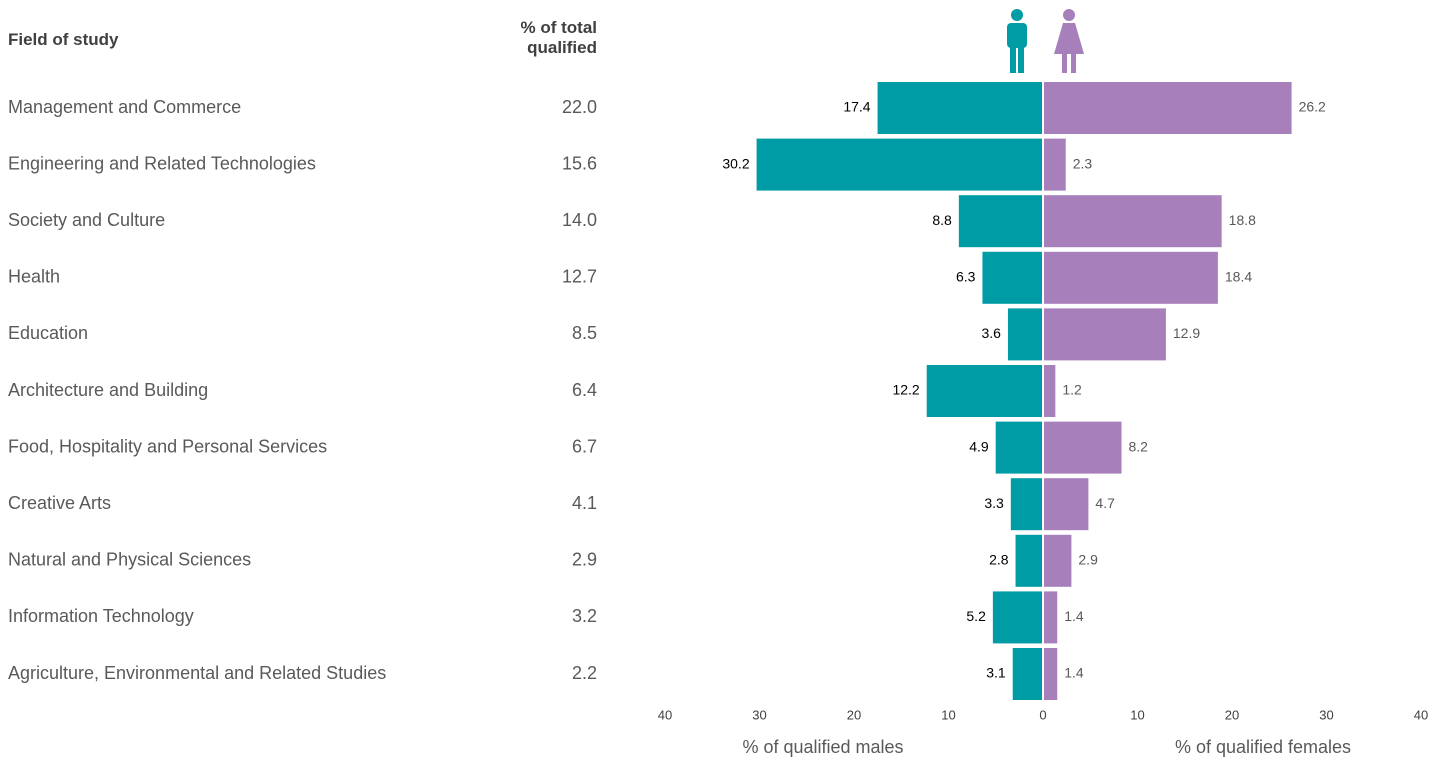 The width and height of the screenshot is (1449, 761). What do you see at coordinates (856, 107) in the screenshot?
I see `data-label: 17.4` at bounding box center [856, 107].